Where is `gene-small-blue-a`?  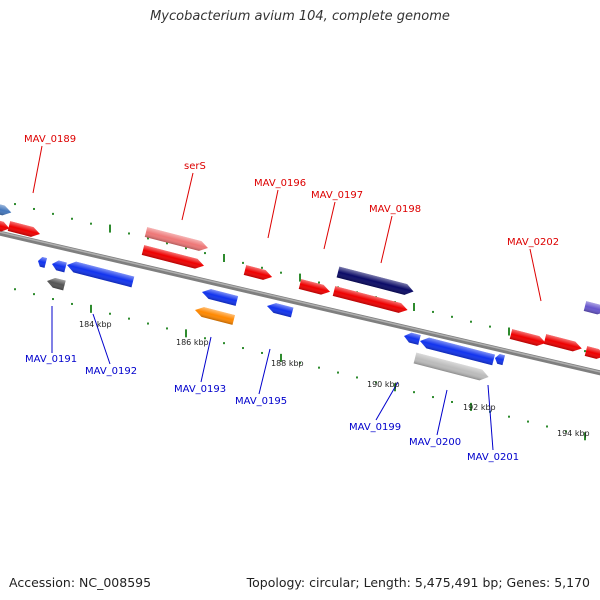 gene-small-blue-a is located at coordinates (42, 262).